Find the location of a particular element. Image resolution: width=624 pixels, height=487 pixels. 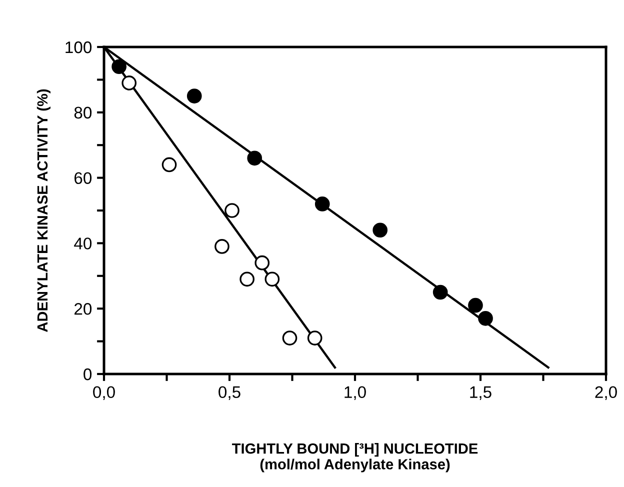

y-tick-label: 60 is located at coordinates (83, 178).